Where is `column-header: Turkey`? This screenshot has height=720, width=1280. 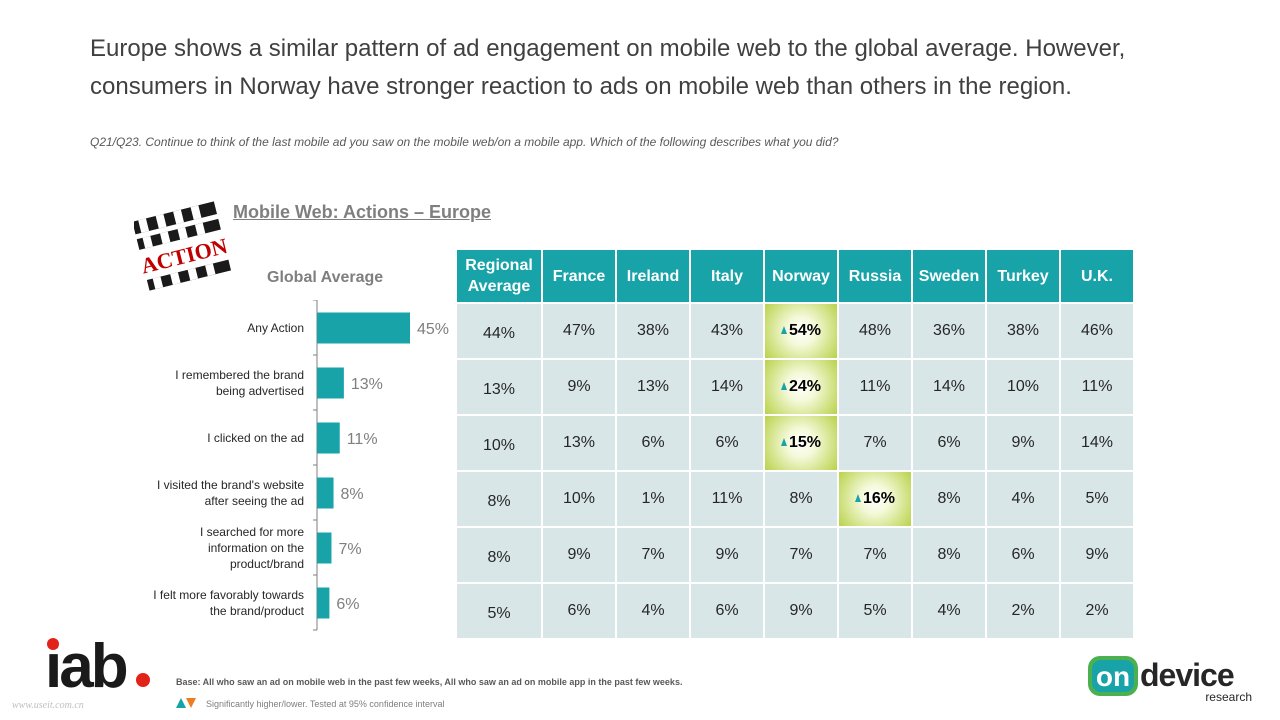 column-header: Turkey is located at coordinates (1023, 276).